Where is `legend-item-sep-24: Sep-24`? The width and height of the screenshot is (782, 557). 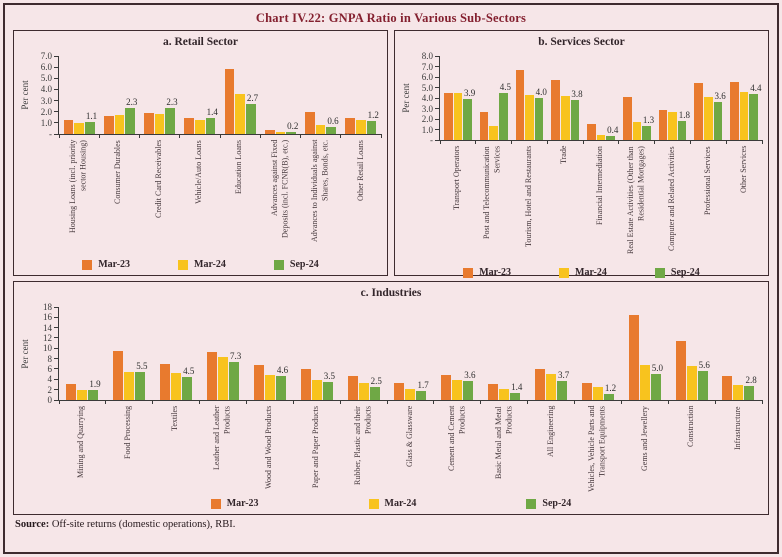 legend-item-sep-24: Sep-24 is located at coordinates (296, 264).